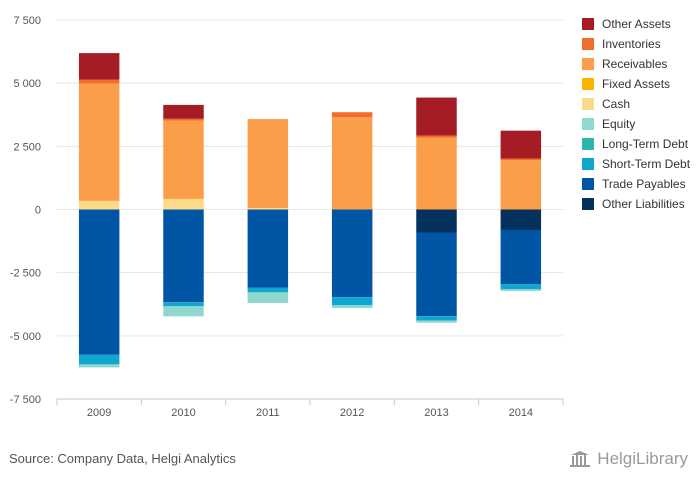 The width and height of the screenshot is (700, 483). What do you see at coordinates (631, 44) in the screenshot?
I see `legend-label: Inventories` at bounding box center [631, 44].